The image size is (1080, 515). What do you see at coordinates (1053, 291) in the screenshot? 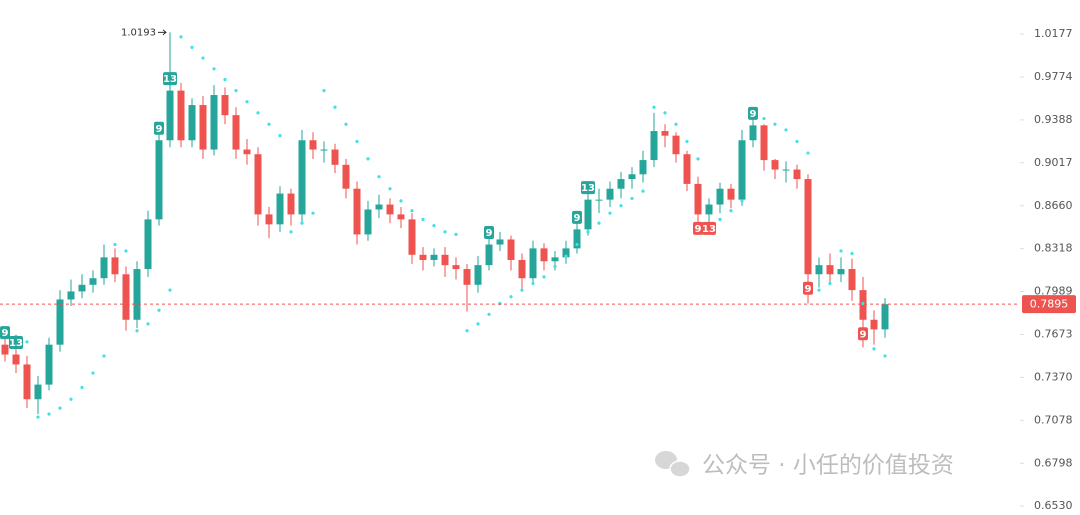
I see `y-tick-label: 0.7989` at bounding box center [1053, 291].